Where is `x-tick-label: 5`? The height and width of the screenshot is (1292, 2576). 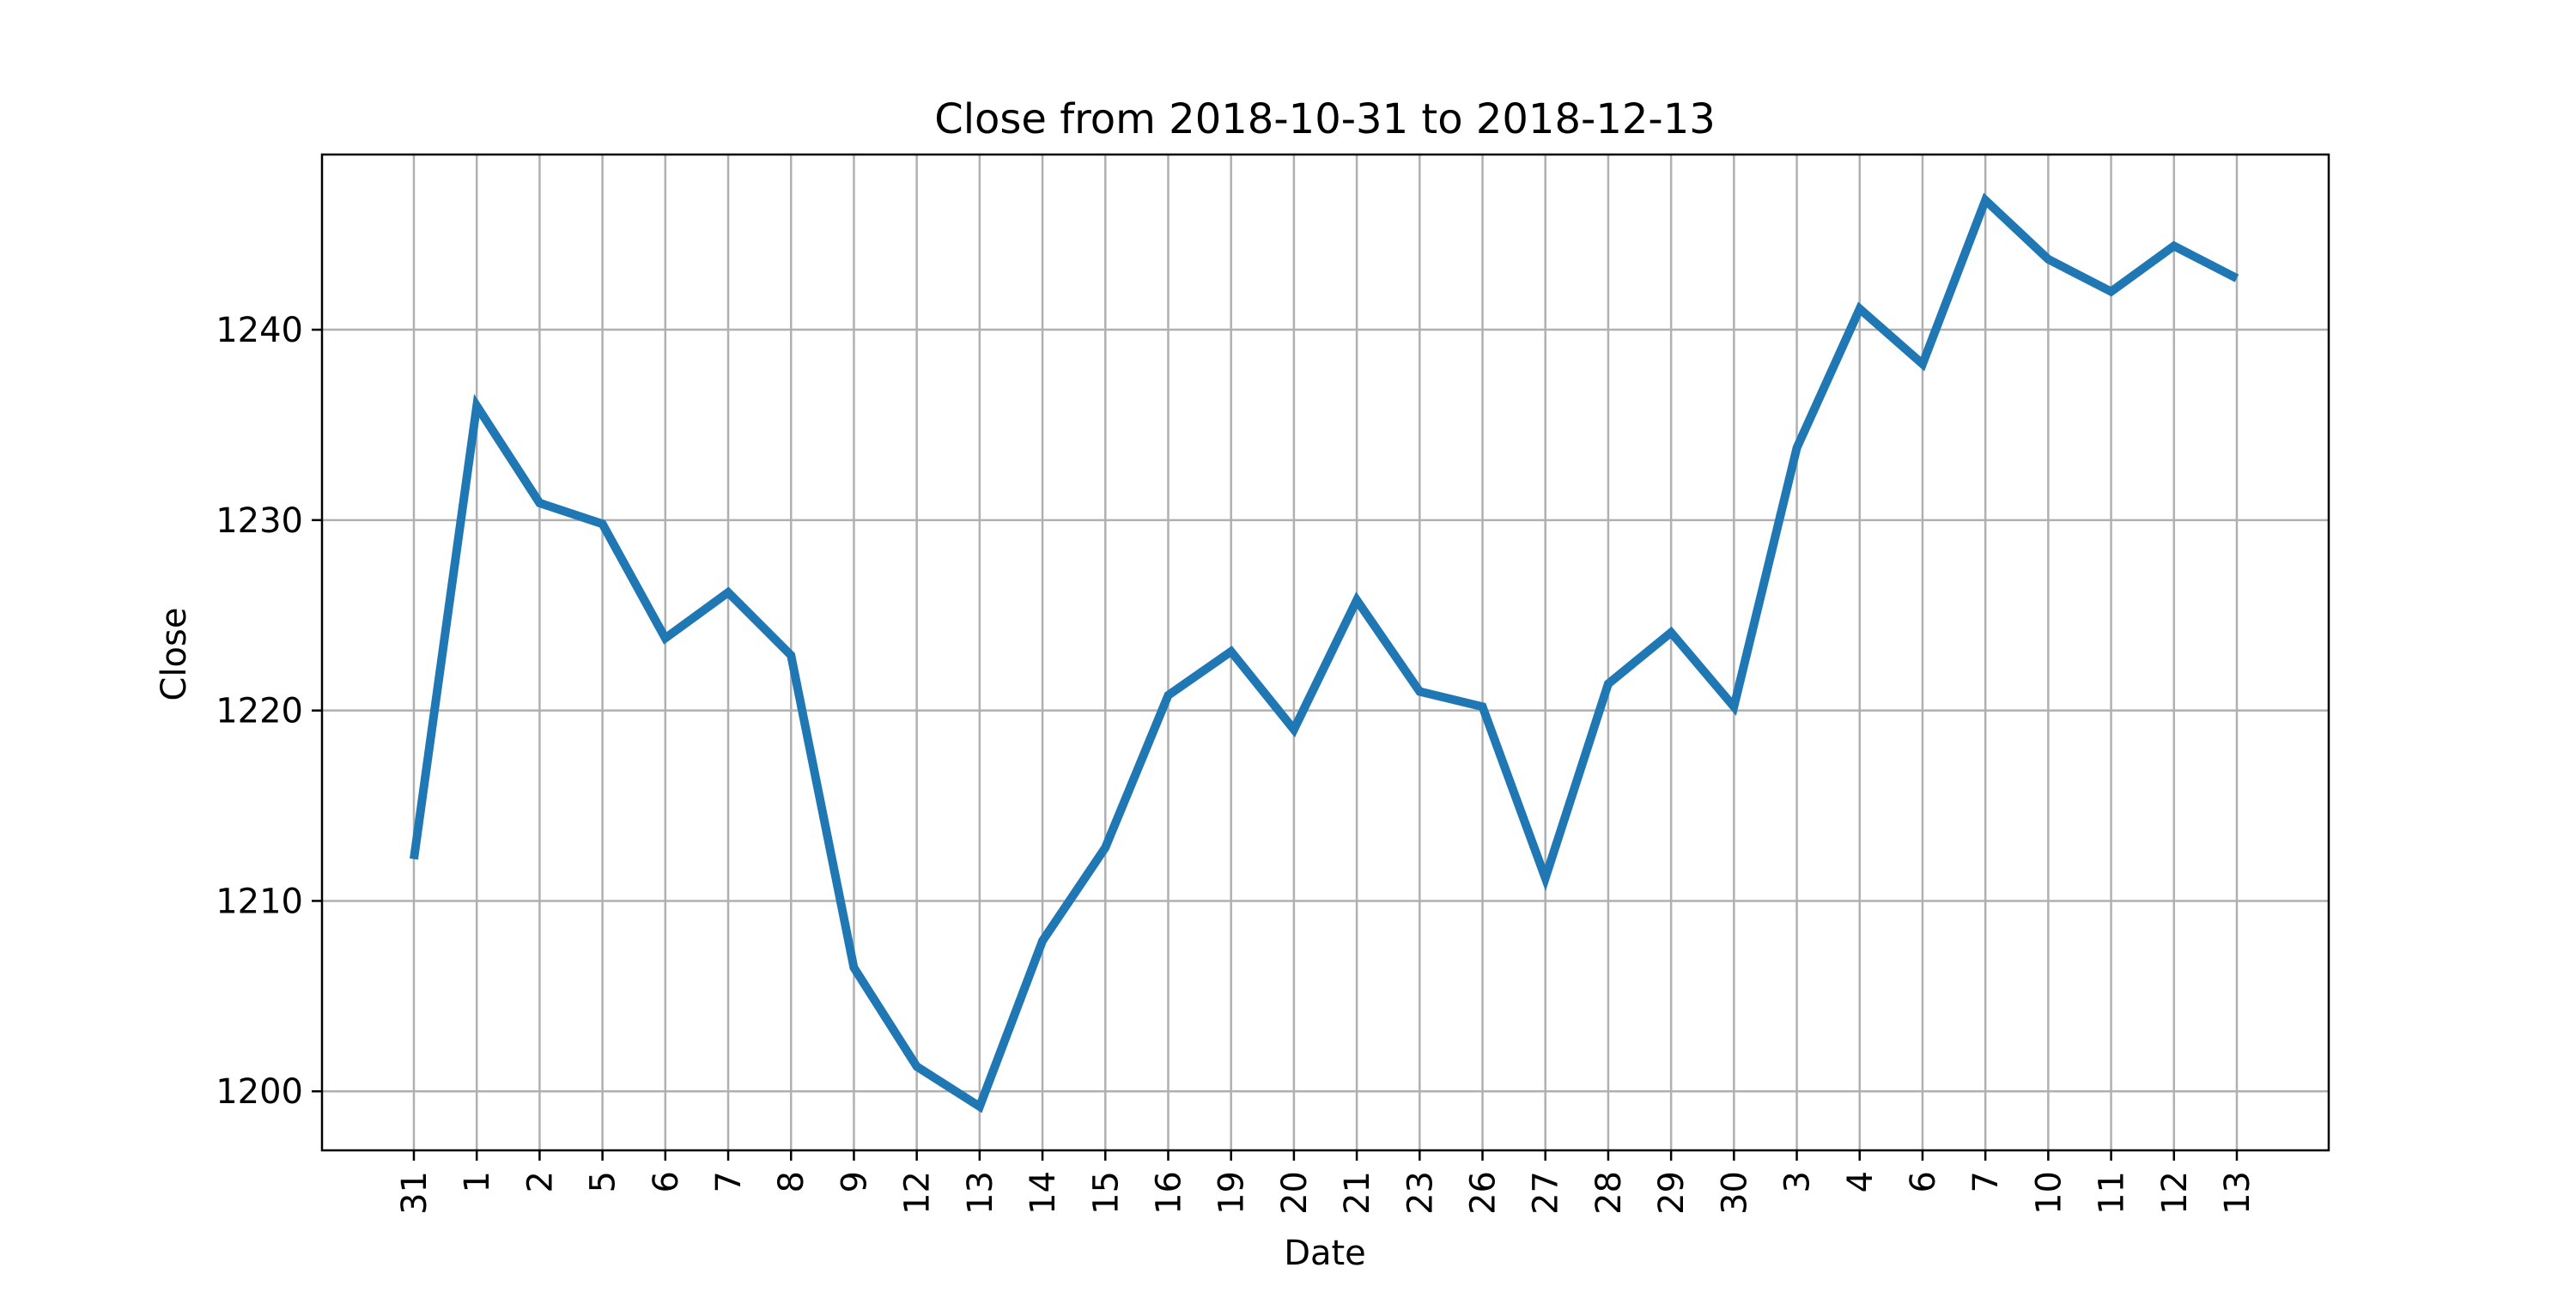
x-tick-label: 5 is located at coordinates (603, 1181).